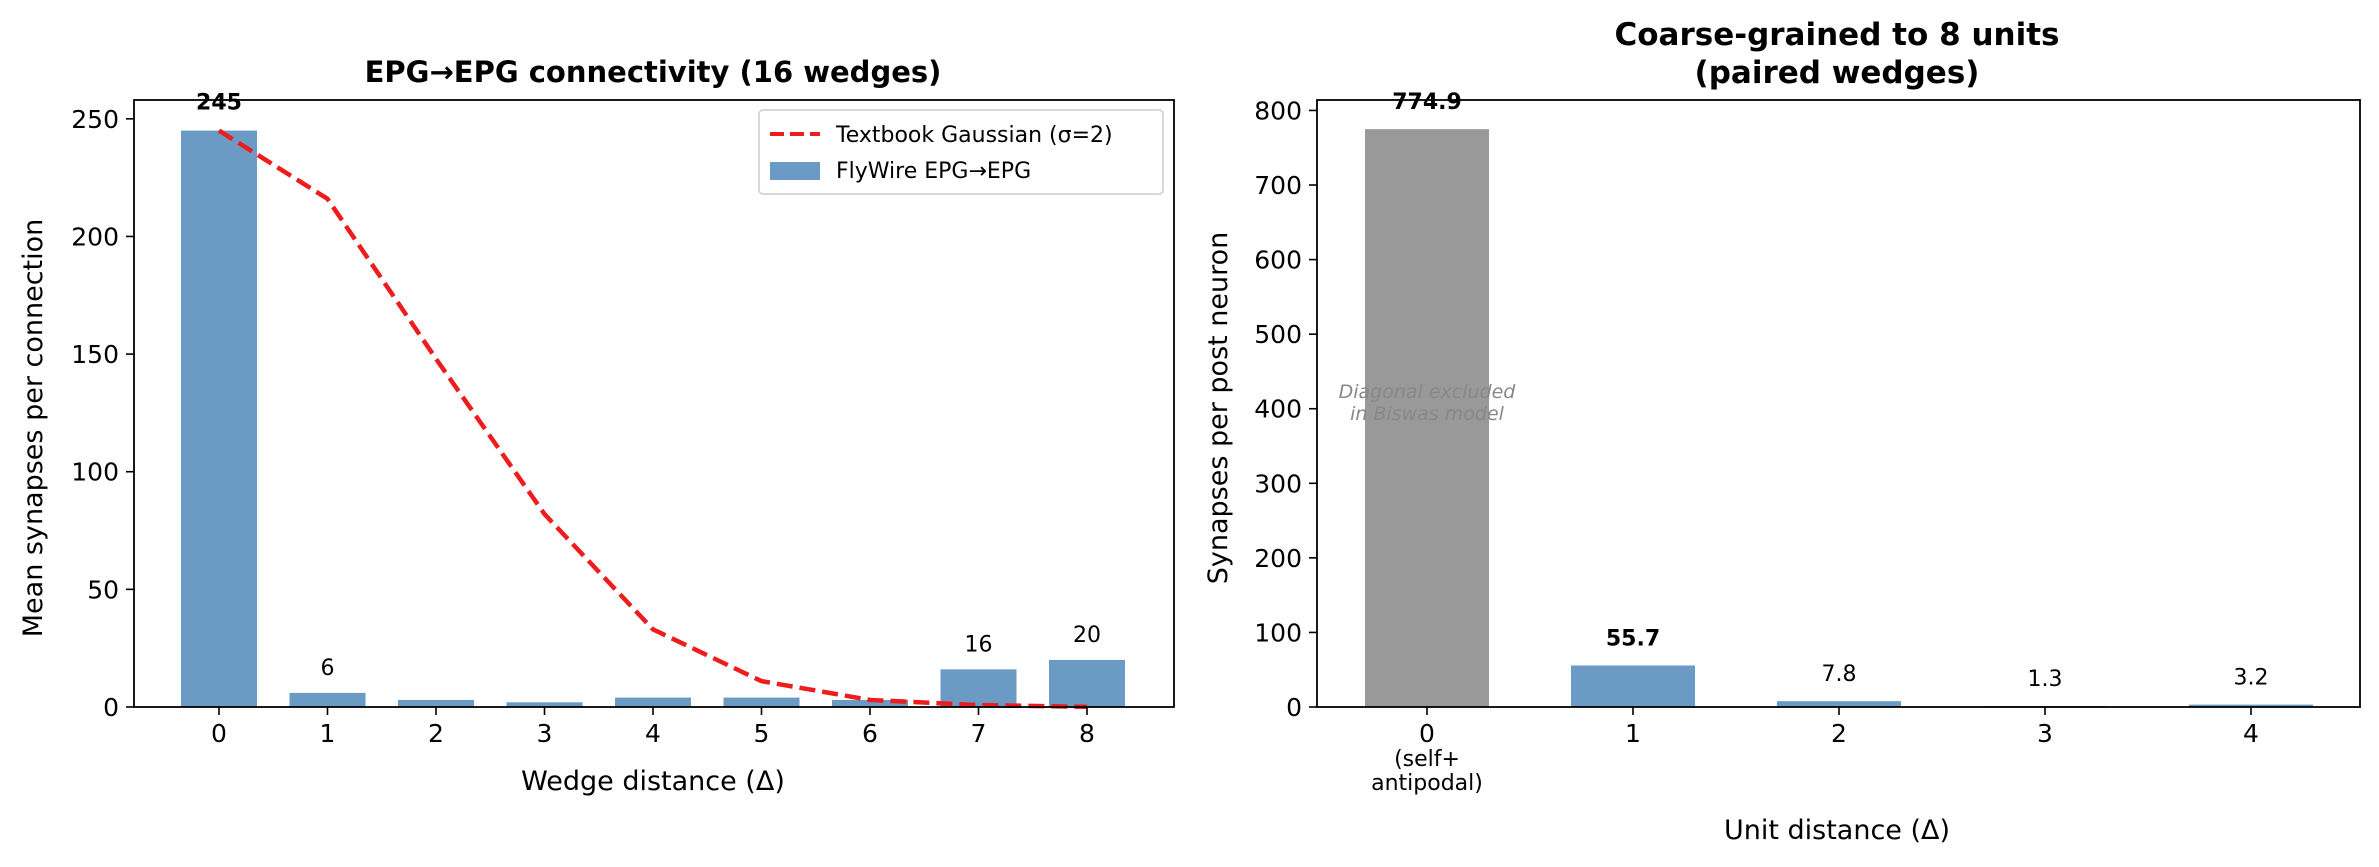 This screenshot has height=867, width=2379. Describe the element at coordinates (33, 428) in the screenshot. I see `left-y-axis-label: Mean synapses per connection` at that location.